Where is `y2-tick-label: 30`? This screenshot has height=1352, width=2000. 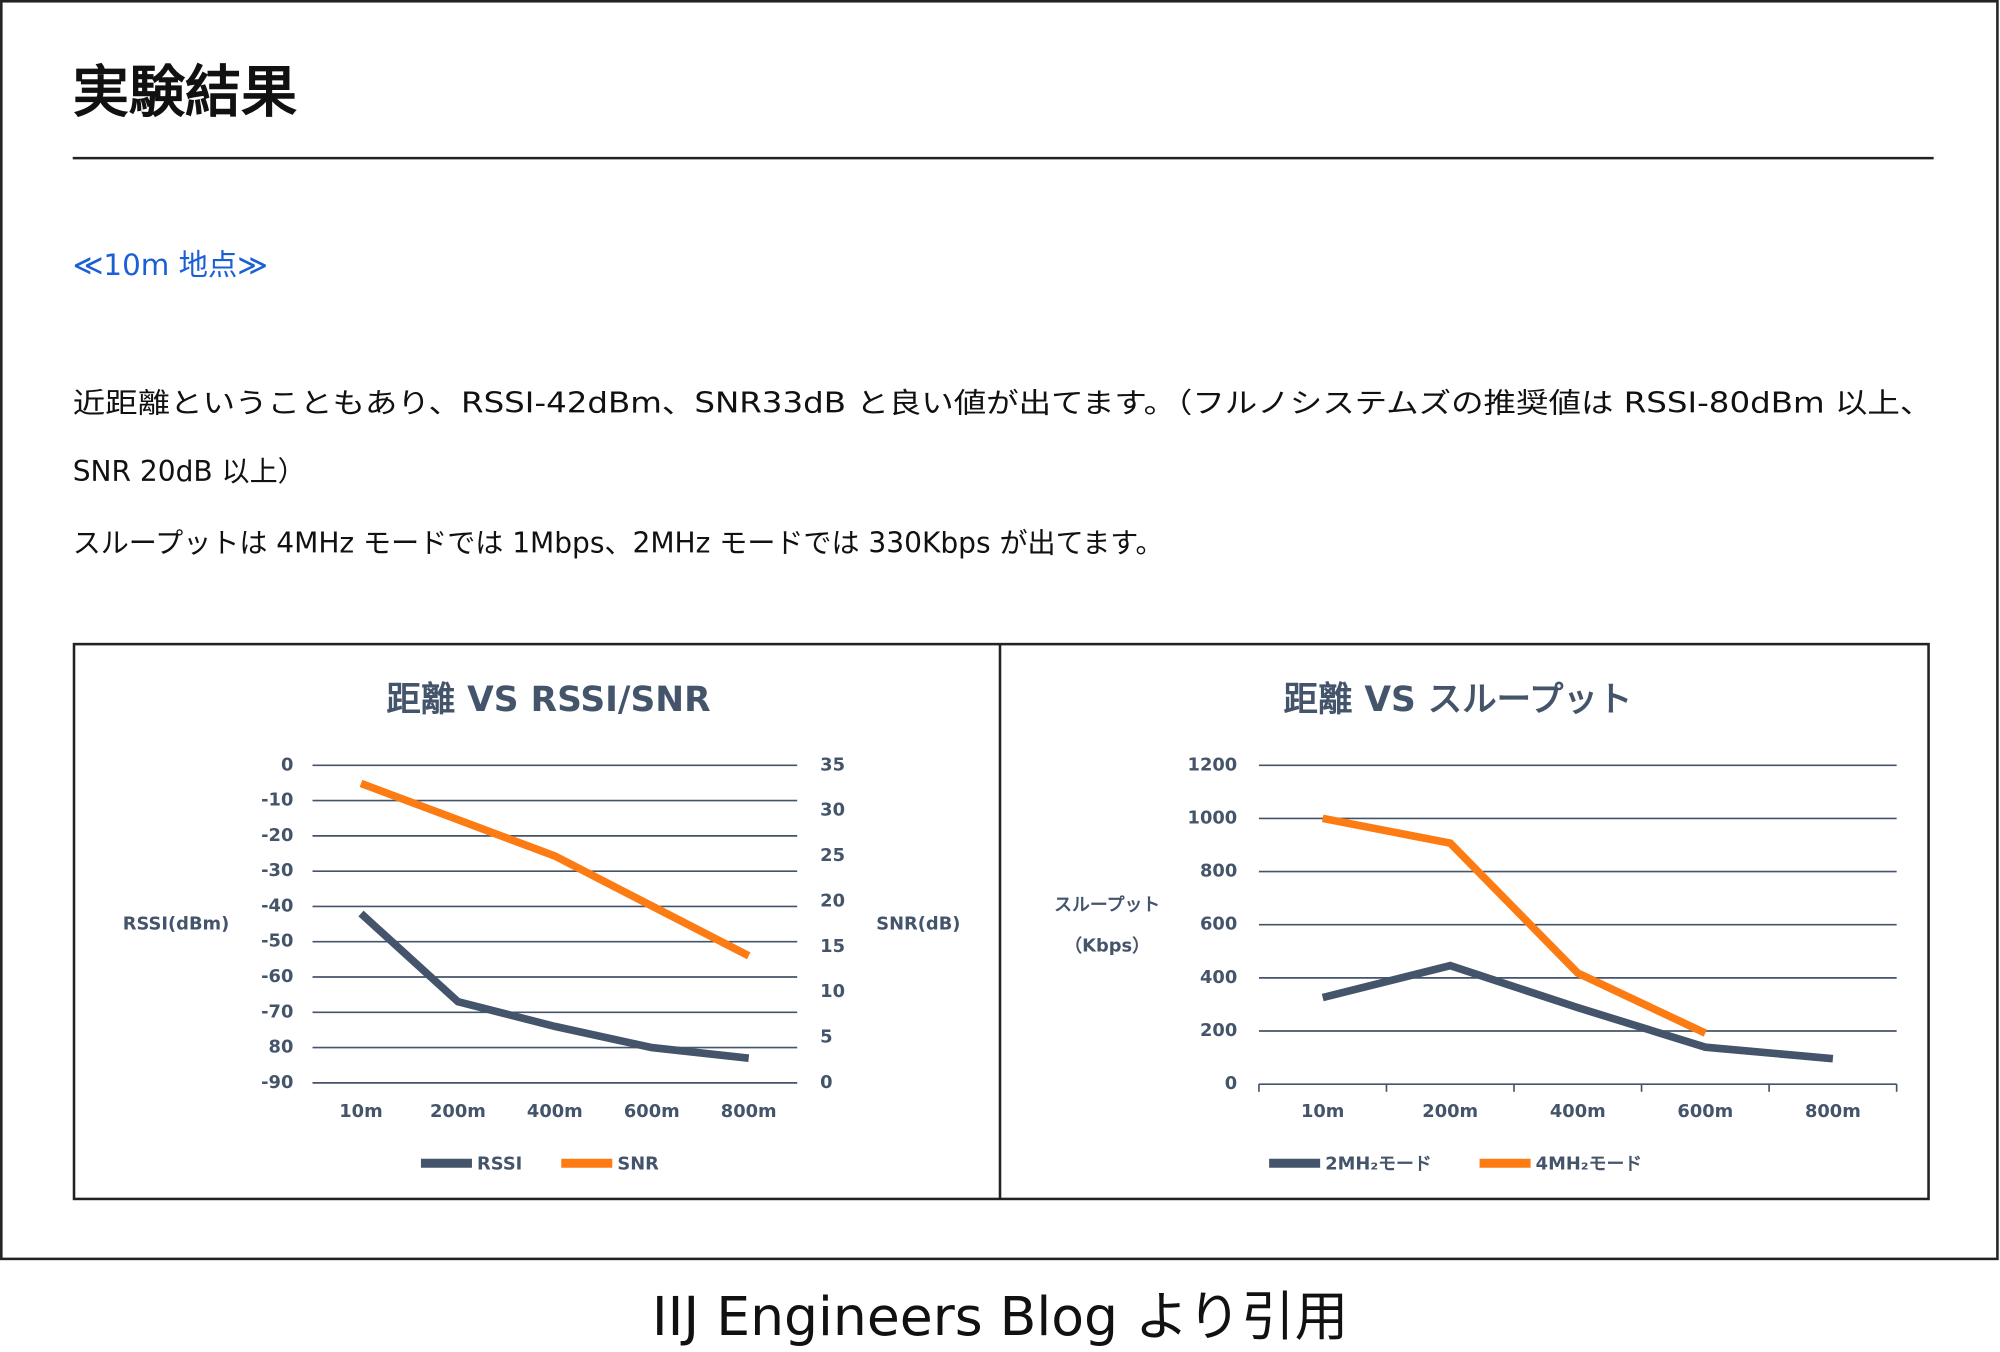 y2-tick-label: 30 is located at coordinates (832, 810).